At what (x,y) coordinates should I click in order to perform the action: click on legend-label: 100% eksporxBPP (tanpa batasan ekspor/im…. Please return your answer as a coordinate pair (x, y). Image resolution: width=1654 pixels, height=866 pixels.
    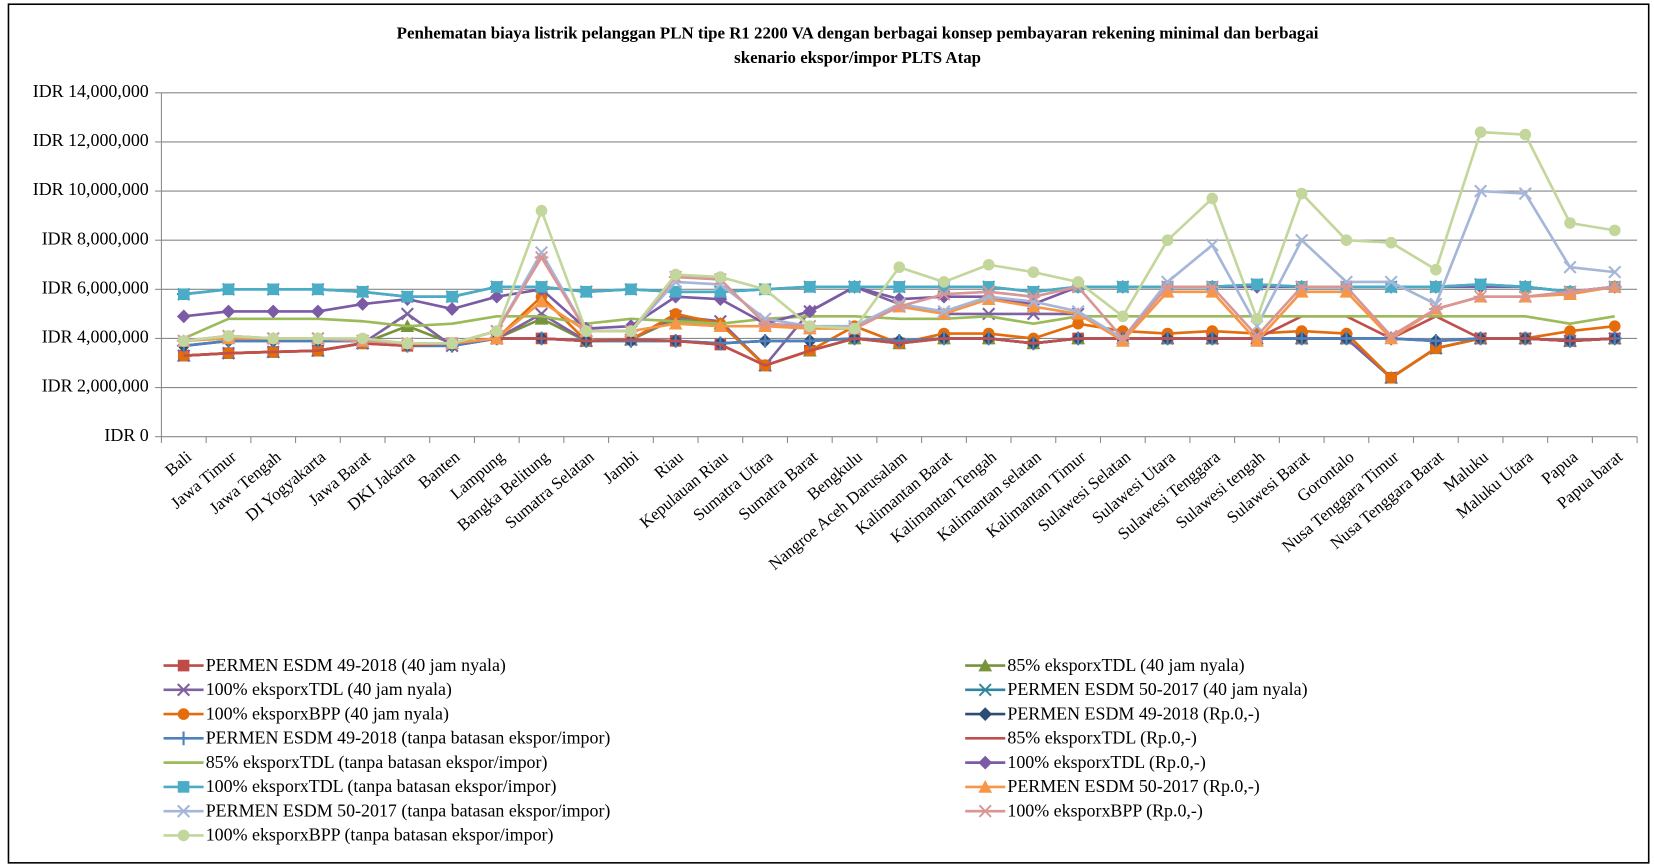
    Looking at the image, I should click on (380, 835).